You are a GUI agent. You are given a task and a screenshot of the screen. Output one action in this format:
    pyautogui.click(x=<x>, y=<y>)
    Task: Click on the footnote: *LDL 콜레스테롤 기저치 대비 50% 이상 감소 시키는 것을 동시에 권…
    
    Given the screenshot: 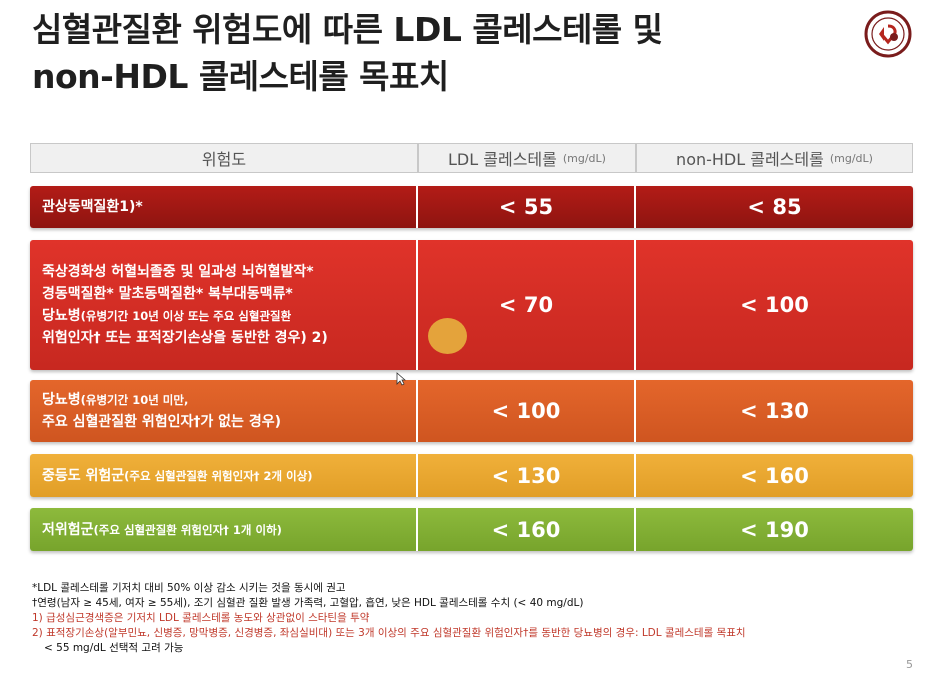 What is the action you would take?
    pyautogui.click(x=189, y=588)
    